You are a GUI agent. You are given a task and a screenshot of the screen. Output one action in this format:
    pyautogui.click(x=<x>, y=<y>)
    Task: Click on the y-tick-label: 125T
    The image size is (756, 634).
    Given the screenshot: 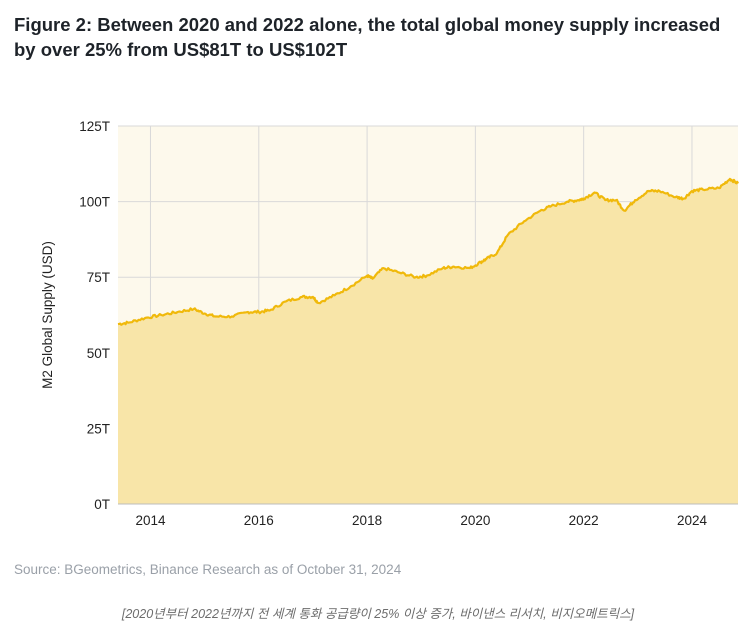 What is the action you would take?
    pyautogui.click(x=94, y=126)
    